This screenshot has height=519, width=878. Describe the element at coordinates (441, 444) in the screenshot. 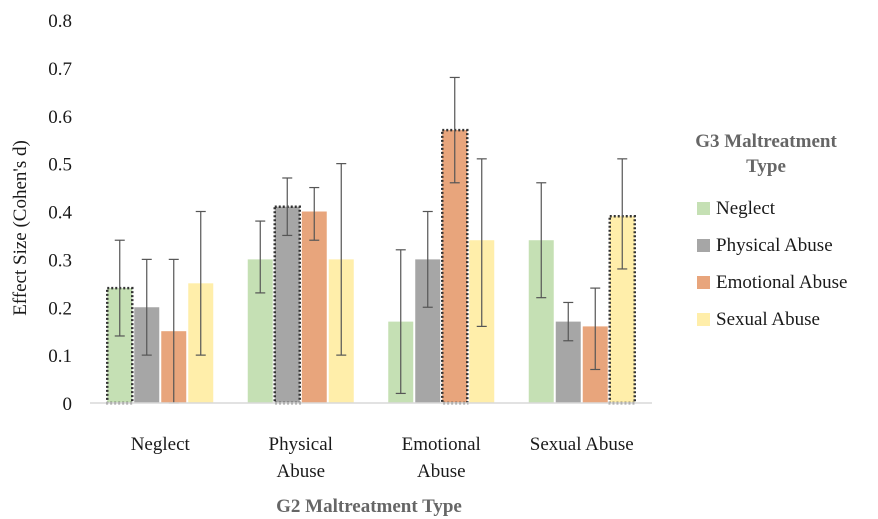

I see `x-tick-label: Emotional` at that location.